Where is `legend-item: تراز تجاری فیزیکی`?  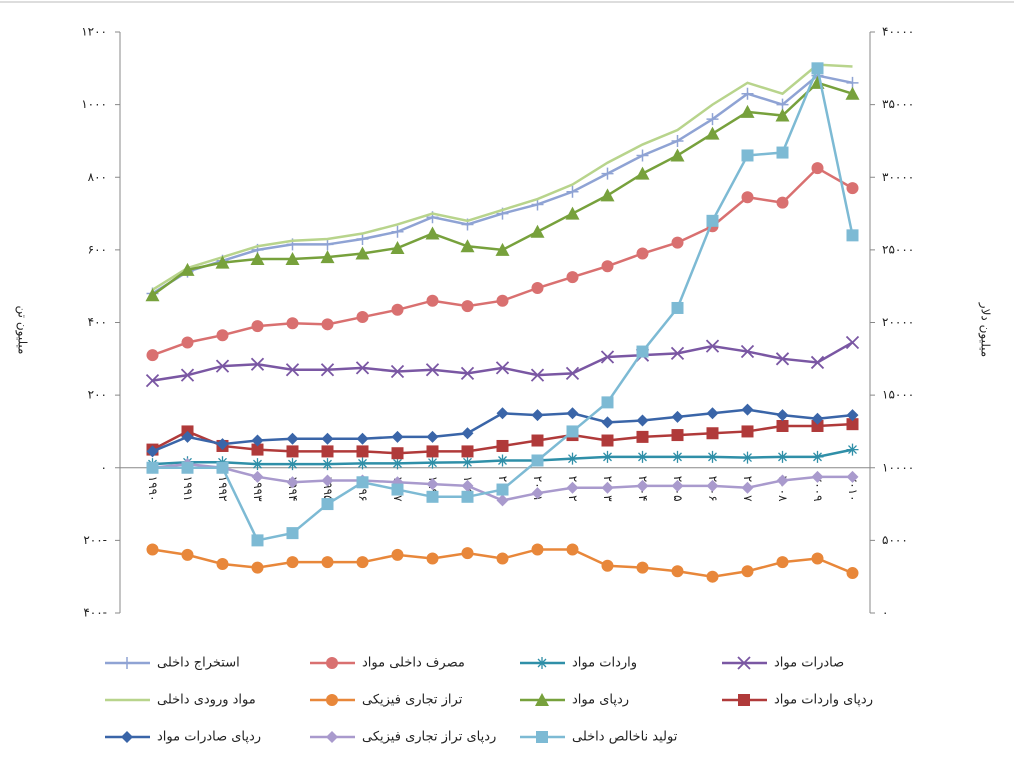
legend-item: تراز تجاری فیزیکی is located at coordinates (386, 700).